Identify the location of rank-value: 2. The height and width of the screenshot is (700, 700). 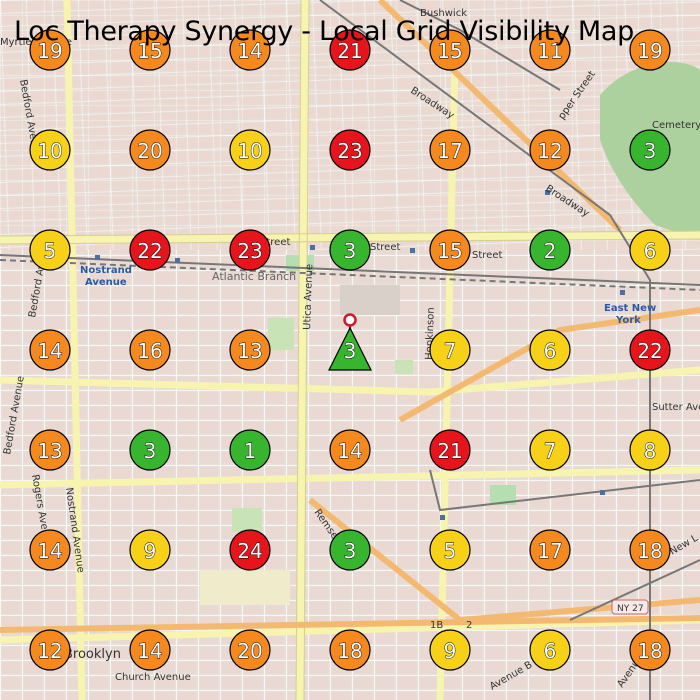
(550, 251).